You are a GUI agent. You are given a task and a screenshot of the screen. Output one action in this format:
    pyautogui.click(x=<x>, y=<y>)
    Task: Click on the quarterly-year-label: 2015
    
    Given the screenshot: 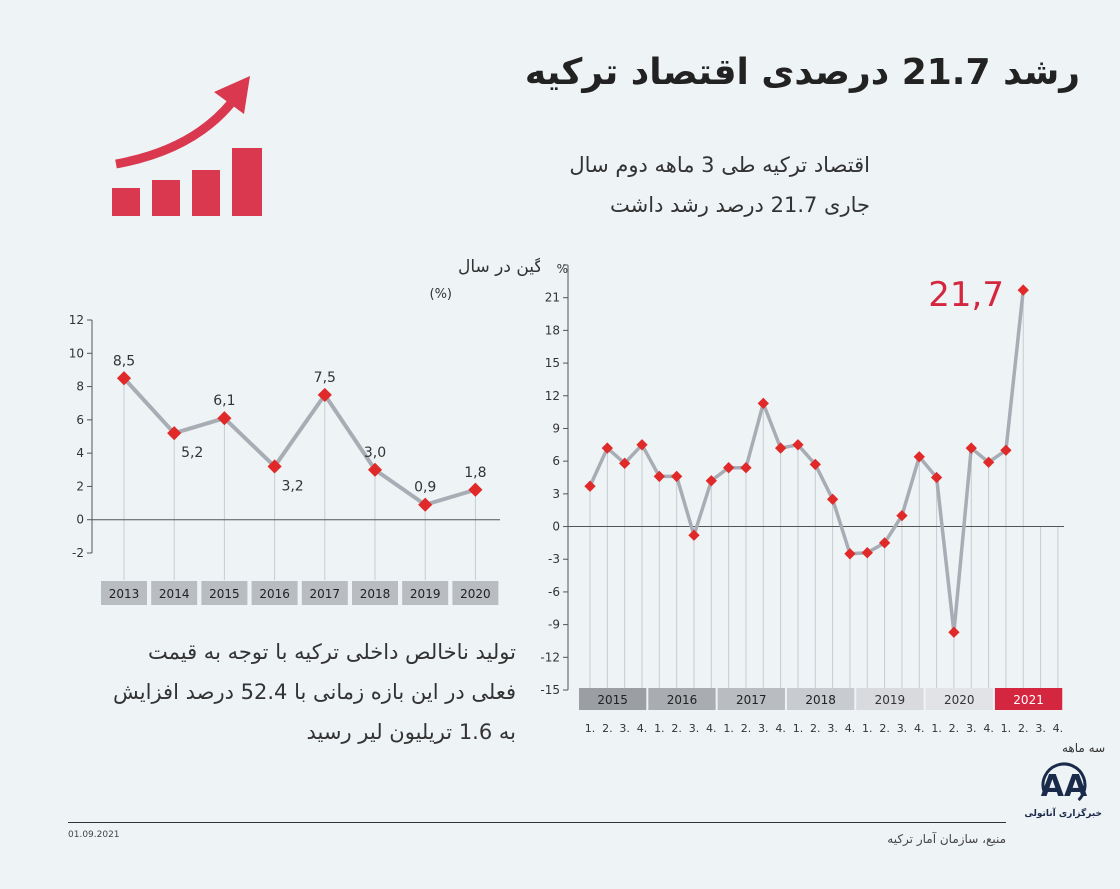 What is the action you would take?
    pyautogui.click(x=612, y=700)
    